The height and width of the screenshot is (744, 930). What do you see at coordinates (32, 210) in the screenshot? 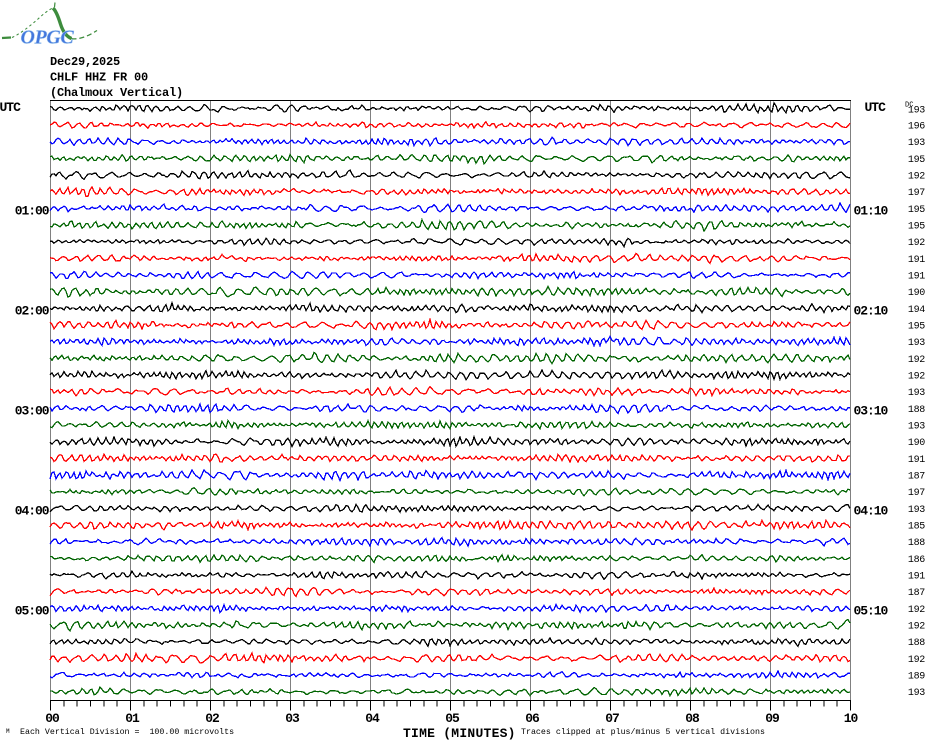
I see `svg-text: 01:00` at bounding box center [32, 210].